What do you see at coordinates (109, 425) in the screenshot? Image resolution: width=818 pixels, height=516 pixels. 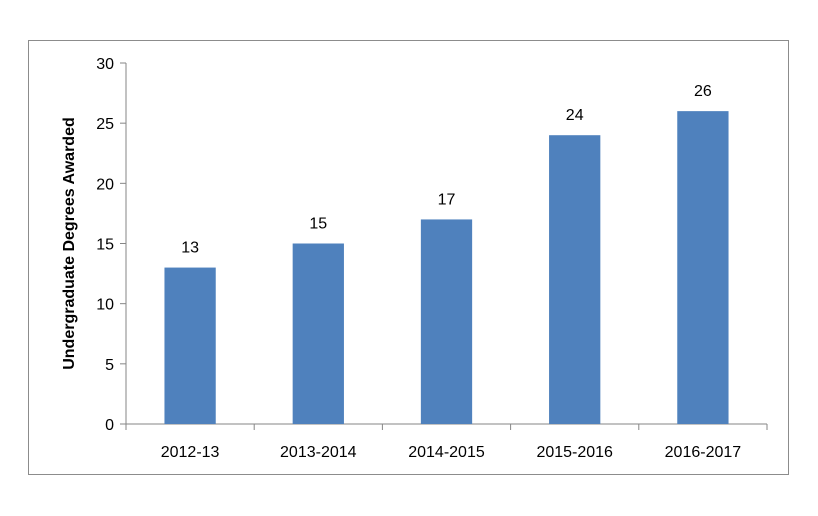 I see `y-tick-label: 0` at bounding box center [109, 425].